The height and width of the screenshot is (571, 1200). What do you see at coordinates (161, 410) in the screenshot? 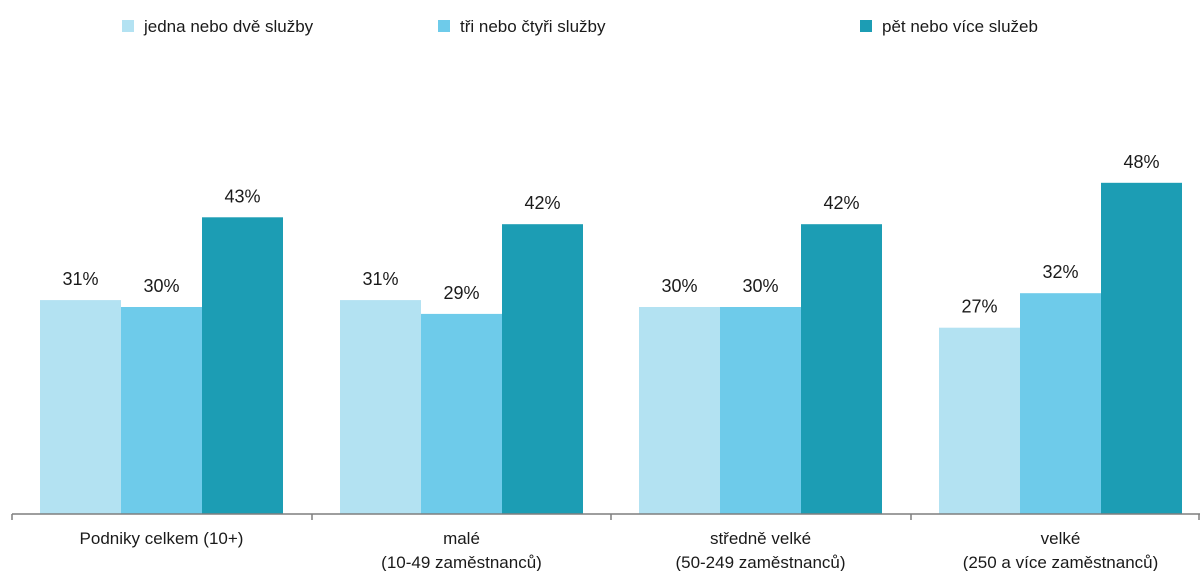
I see `bar-s2-c1` at bounding box center [161, 410].